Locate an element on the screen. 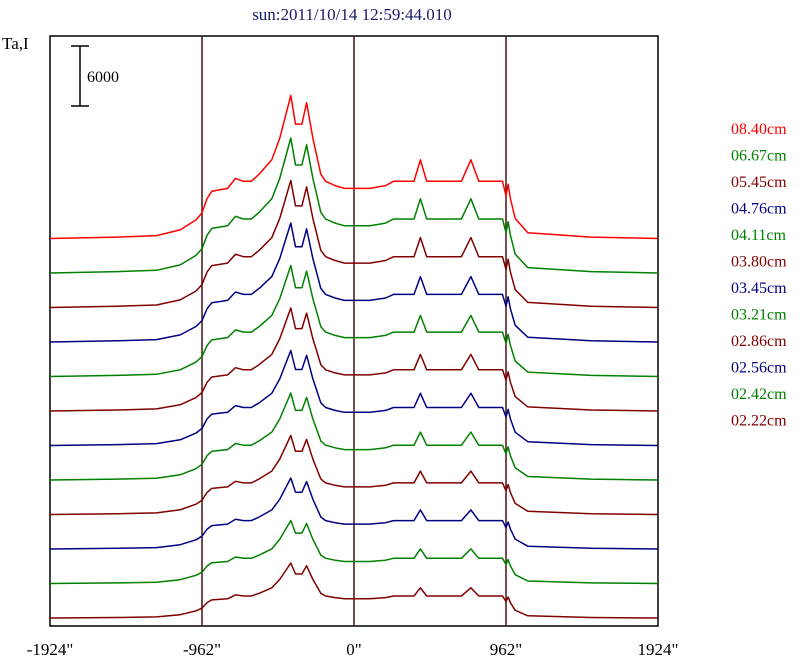 The width and height of the screenshot is (807, 662). x-tick-label-2: 0" is located at coordinates (353, 649).